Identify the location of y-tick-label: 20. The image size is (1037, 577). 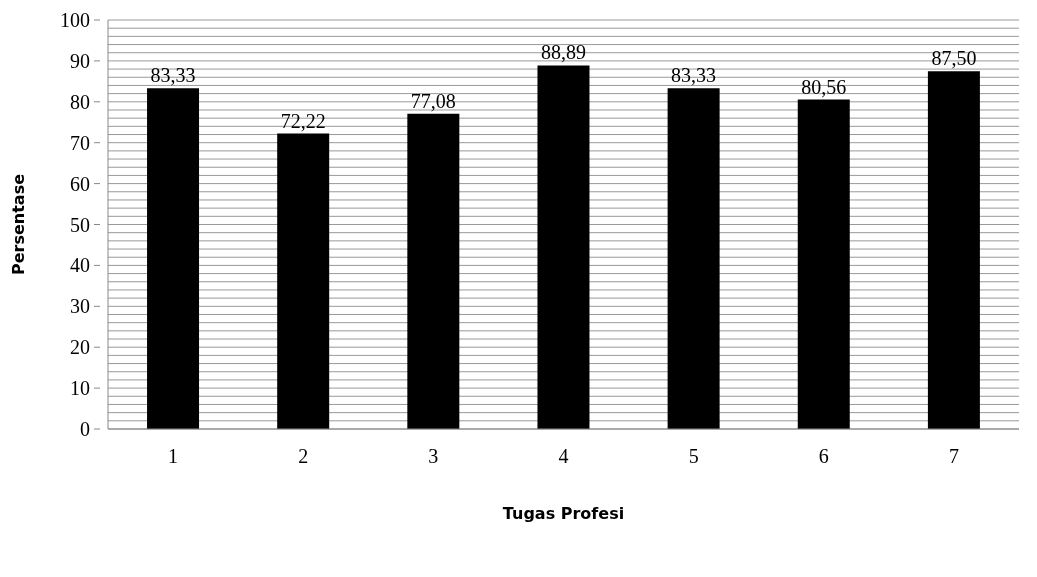
(80, 347).